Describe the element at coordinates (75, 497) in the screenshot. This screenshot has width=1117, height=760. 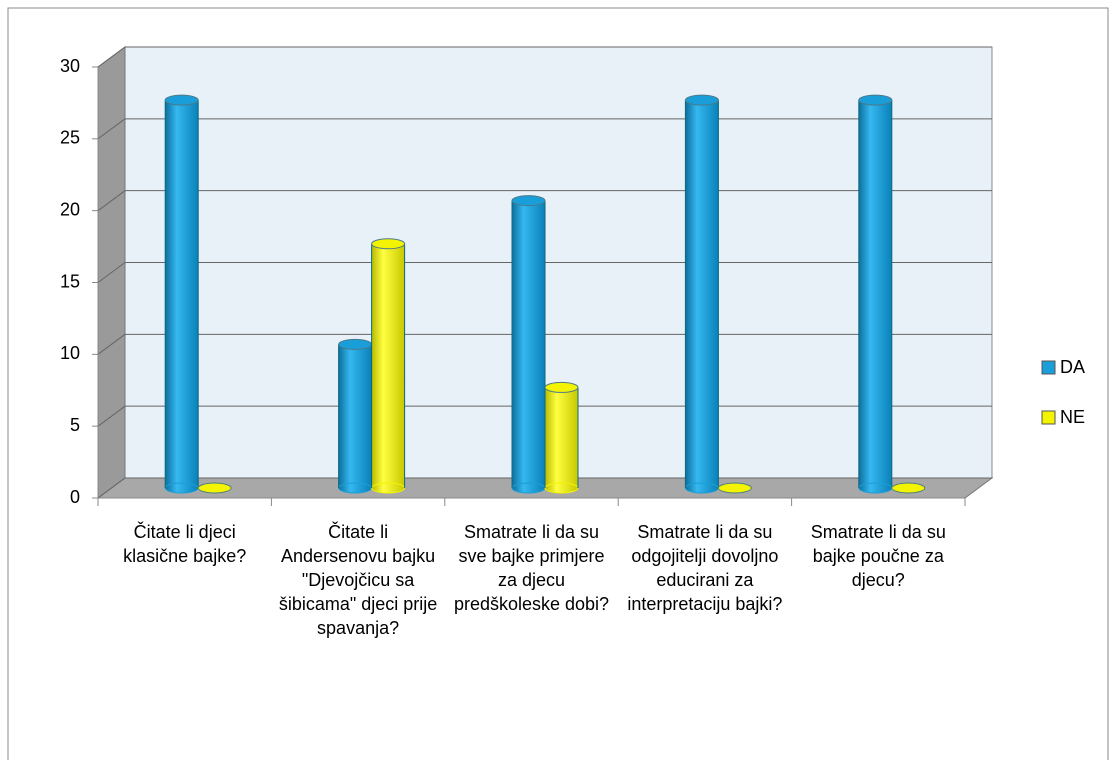
I see `y-tick-label: 0` at that location.